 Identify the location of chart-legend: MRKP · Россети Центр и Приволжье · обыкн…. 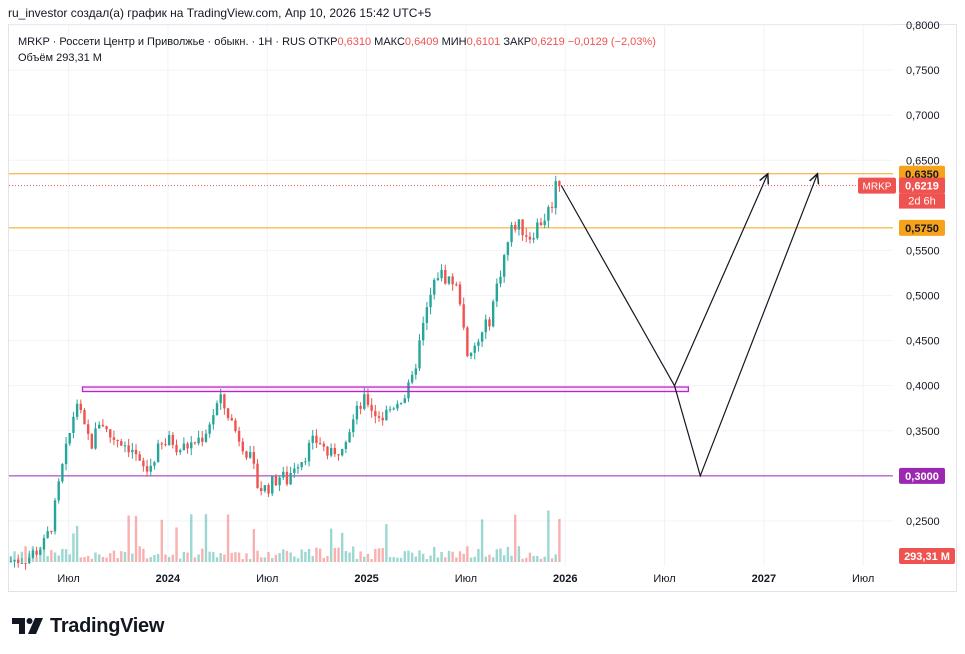
(337, 42).